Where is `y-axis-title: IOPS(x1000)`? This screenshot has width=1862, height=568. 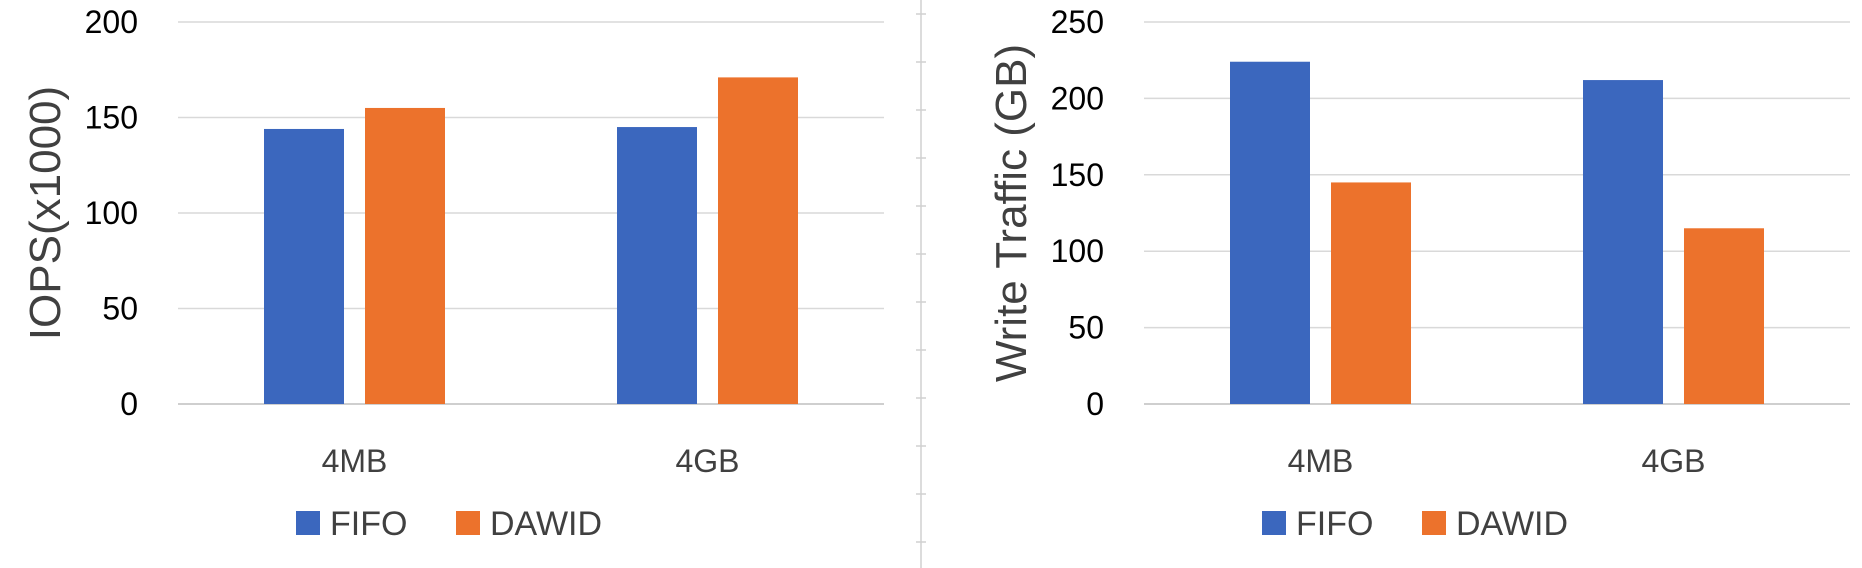 y-axis-title: IOPS(x1000) is located at coordinates (45, 213).